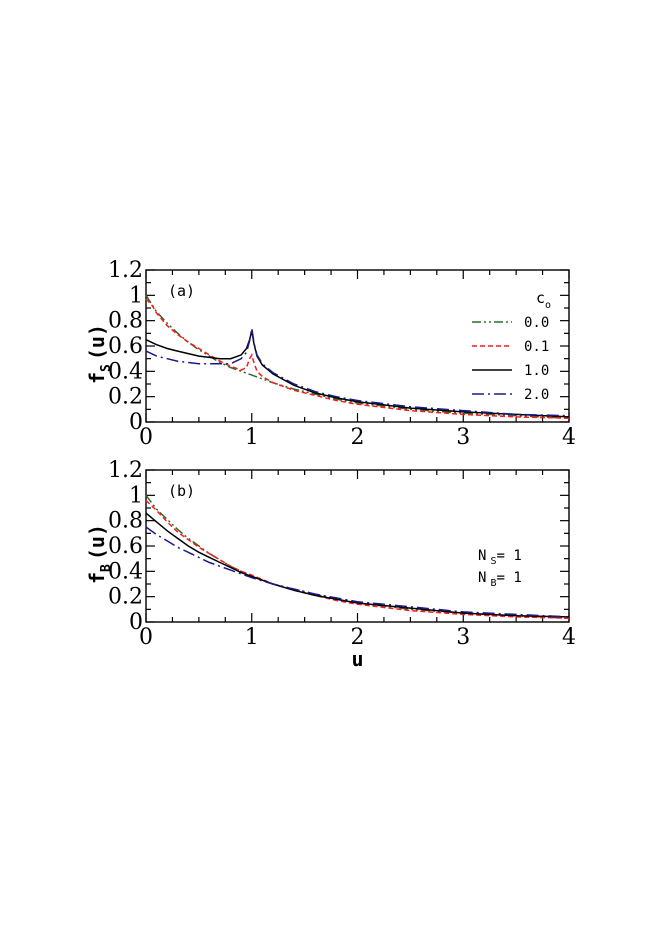 The width and height of the screenshot is (654, 925). What do you see at coordinates (511, 346) in the screenshot?
I see `legend: co 0.0 0.1 1.0 2.0` at bounding box center [511, 346].